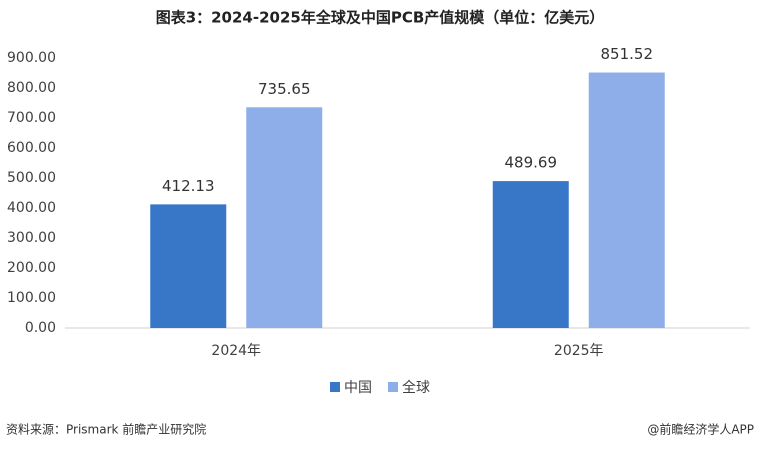 The height and width of the screenshot is (450, 760). I want to click on y-tick-label: 500.00, so click(31, 178).